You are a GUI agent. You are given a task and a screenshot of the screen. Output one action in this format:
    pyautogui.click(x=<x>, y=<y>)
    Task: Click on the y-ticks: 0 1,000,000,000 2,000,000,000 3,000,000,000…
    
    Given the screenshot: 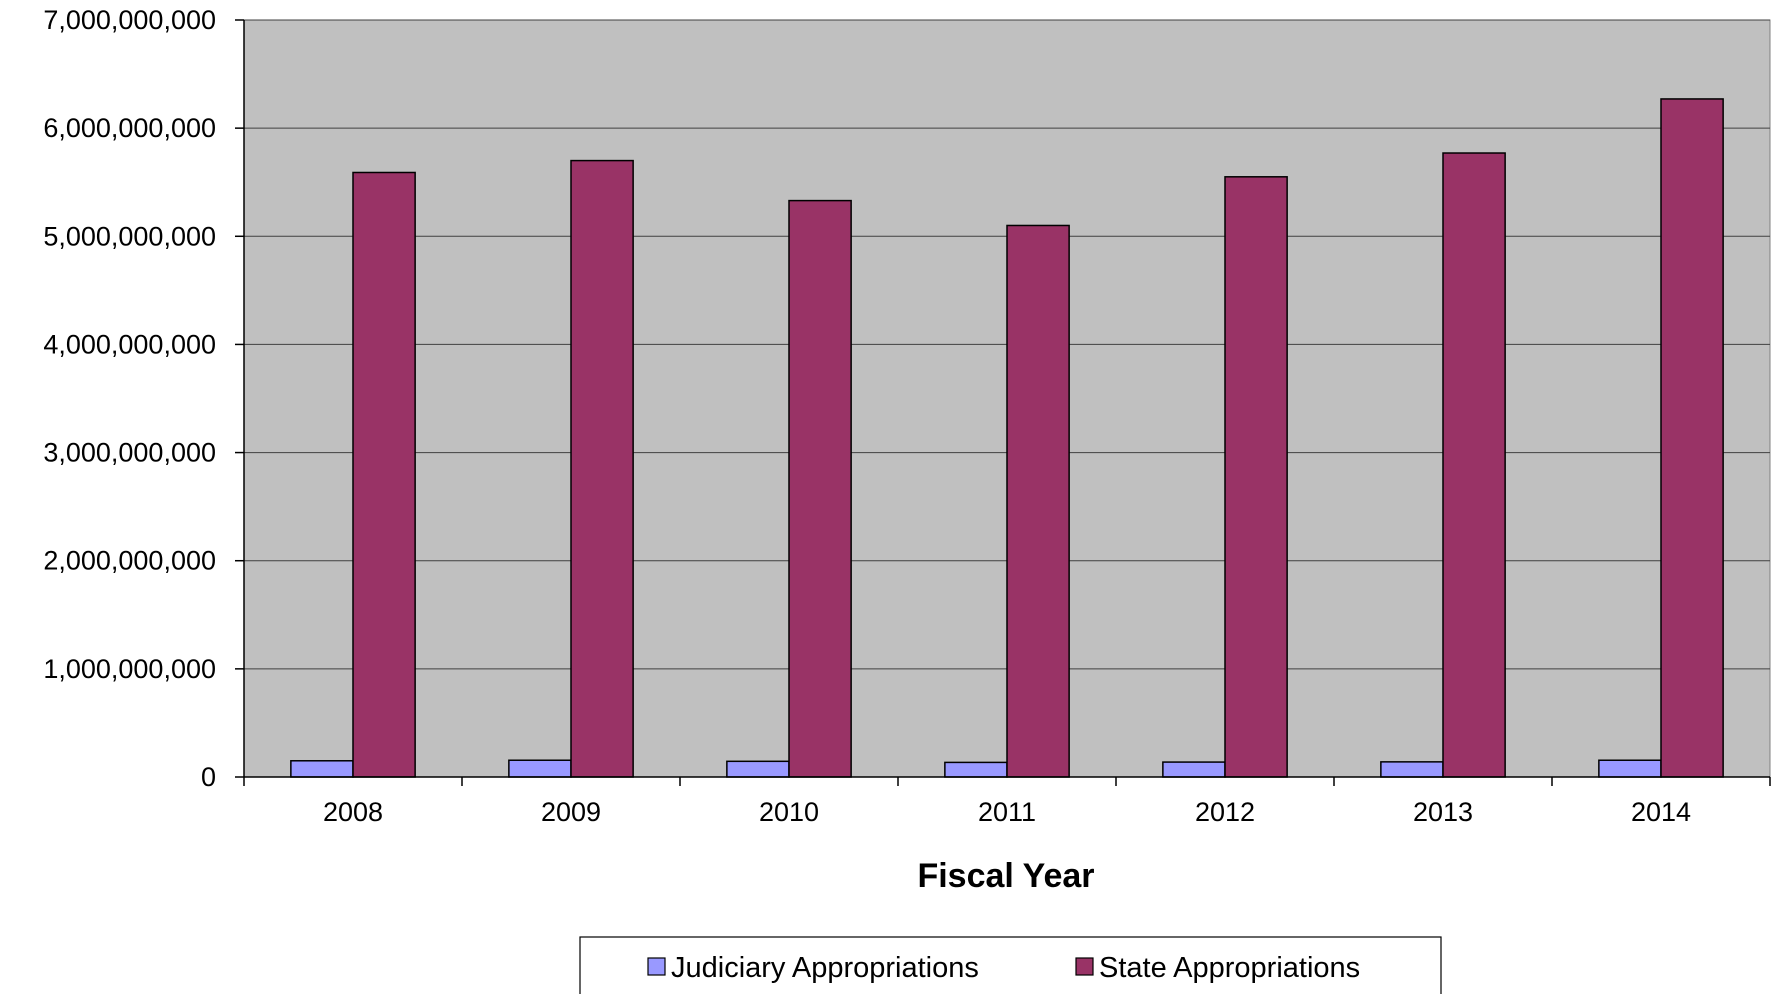 What is the action you would take?
    pyautogui.click(x=143, y=398)
    